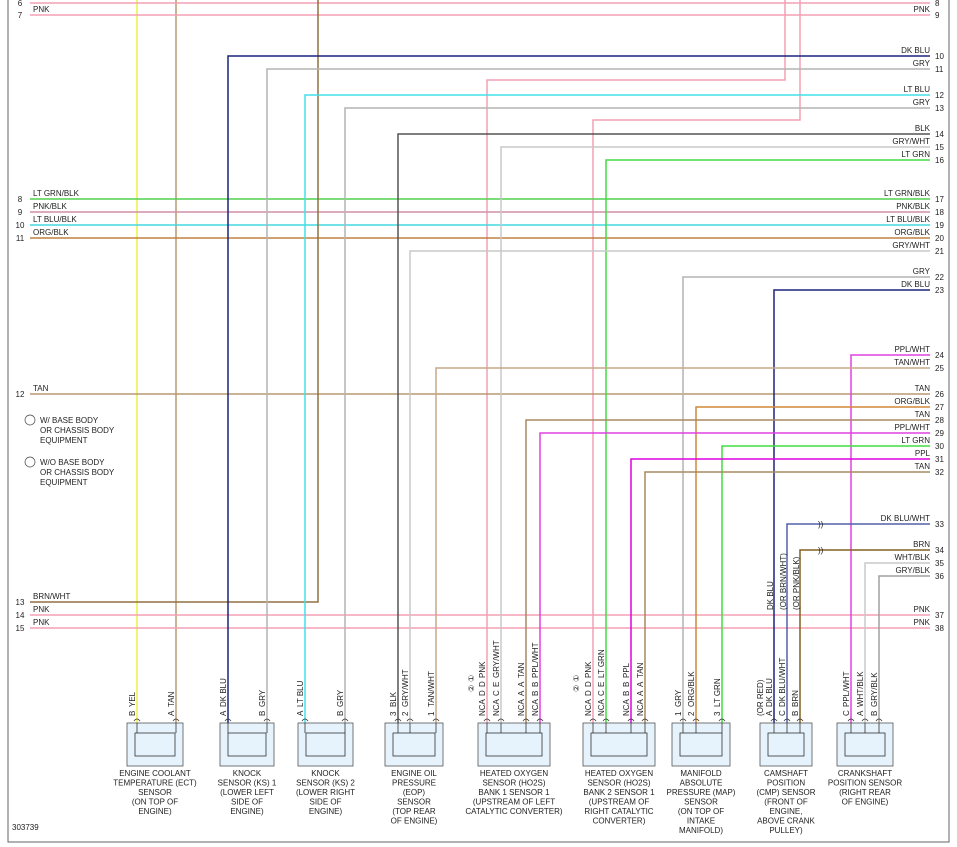 This screenshot has height=847, width=957. Describe the element at coordinates (155, 773) in the screenshot. I see `component-label: ENGINE COOLANT` at that location.